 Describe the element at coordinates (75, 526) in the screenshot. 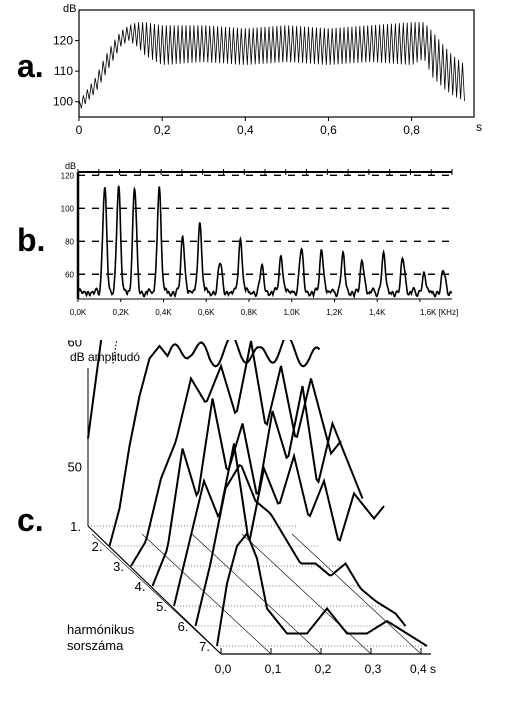

I see `chart-c-depth-tick-label: 1.` at that location.